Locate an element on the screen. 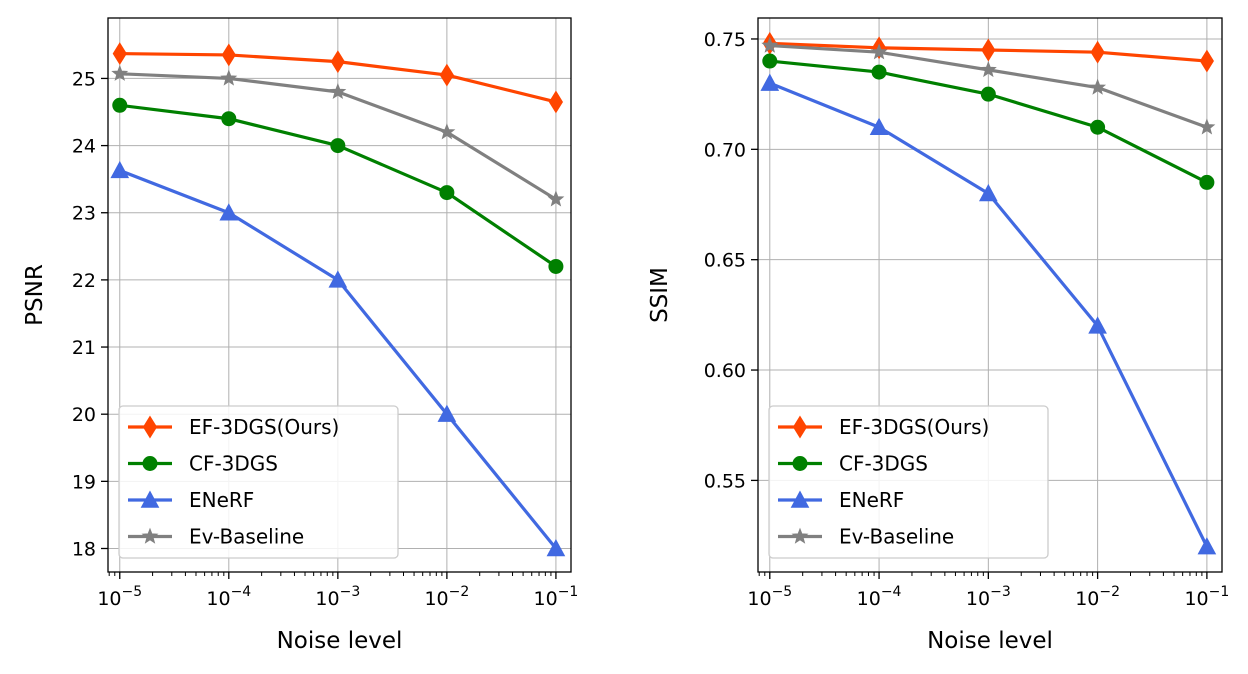 The height and width of the screenshot is (674, 1248). y-axis-label: PSNR is located at coordinates (35, 295).